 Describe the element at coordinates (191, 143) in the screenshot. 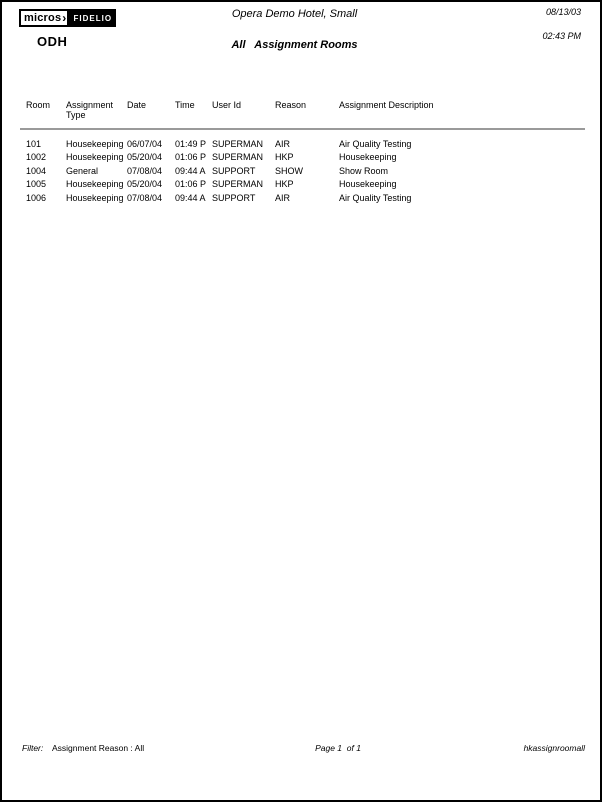

I see `cell-time: 01:49 P` at that location.